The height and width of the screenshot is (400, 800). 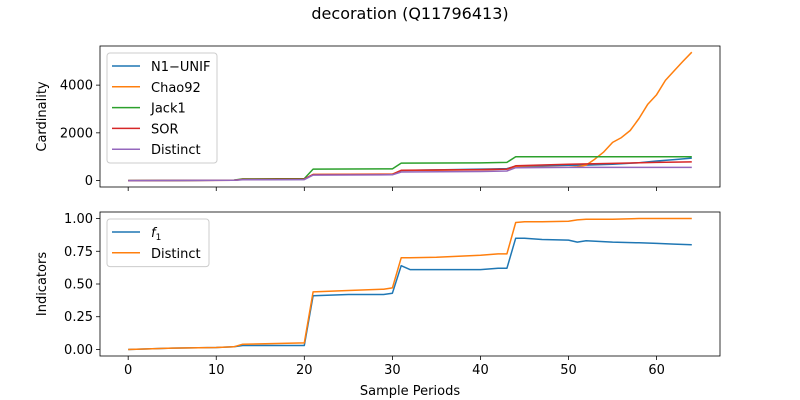 What do you see at coordinates (409, 13) in the screenshot?
I see `figure-title: decoration (Q11796413)` at bounding box center [409, 13].